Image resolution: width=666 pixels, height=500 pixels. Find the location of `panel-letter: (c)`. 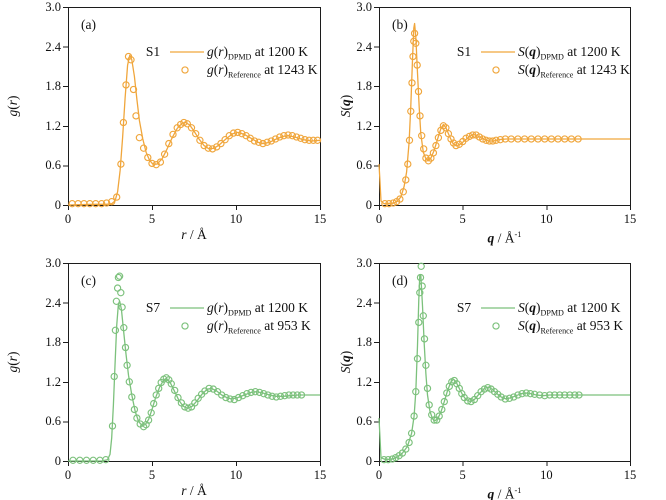

panel-letter: (c) is located at coordinates (88, 280).